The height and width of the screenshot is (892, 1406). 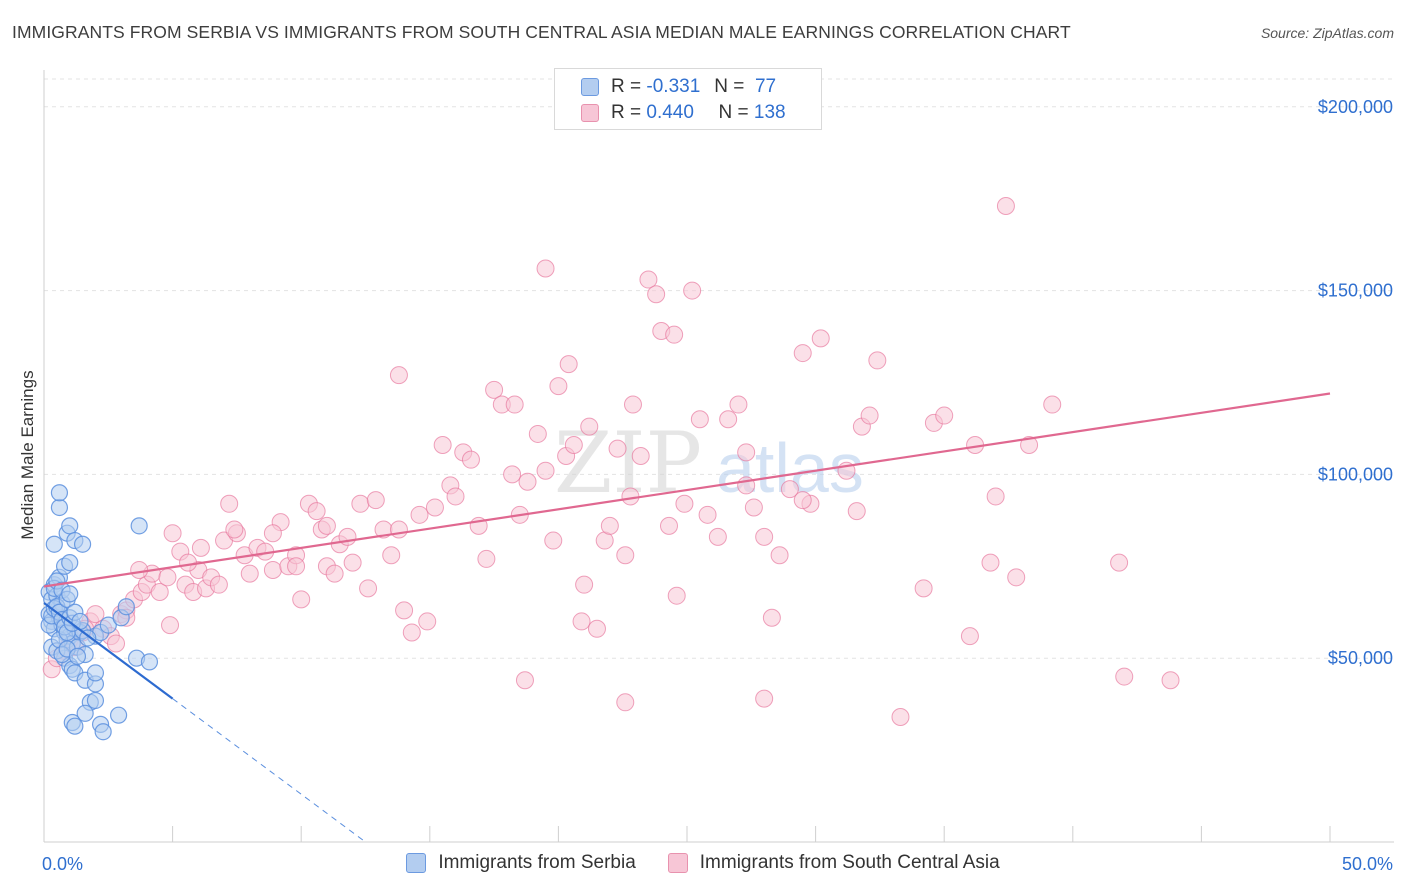 I want to click on legend-n-value: 138, so click(x=769, y=112).